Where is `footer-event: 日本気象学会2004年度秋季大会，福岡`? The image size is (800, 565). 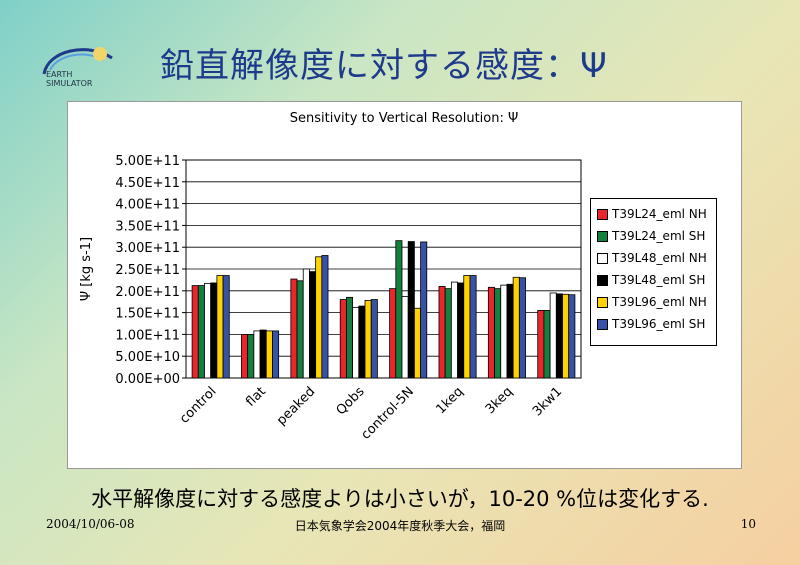 footer-event: 日本気象学会2004年度秋季大会，福岡 is located at coordinates (400, 526).